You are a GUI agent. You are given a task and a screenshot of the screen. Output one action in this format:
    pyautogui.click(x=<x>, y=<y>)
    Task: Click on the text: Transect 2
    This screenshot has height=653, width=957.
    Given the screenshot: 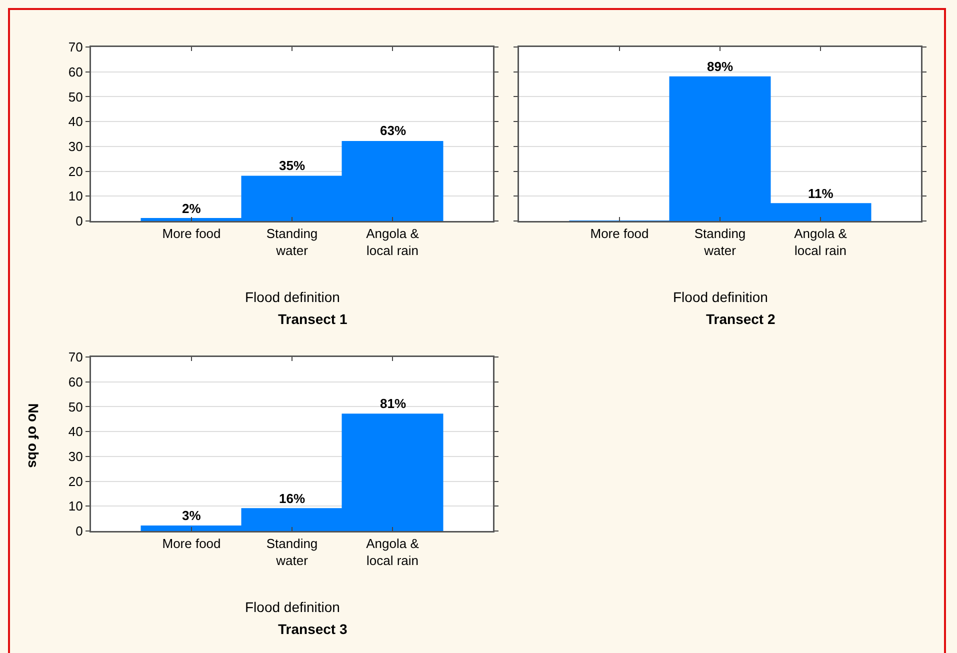 What is the action you would take?
    pyautogui.click(x=741, y=319)
    